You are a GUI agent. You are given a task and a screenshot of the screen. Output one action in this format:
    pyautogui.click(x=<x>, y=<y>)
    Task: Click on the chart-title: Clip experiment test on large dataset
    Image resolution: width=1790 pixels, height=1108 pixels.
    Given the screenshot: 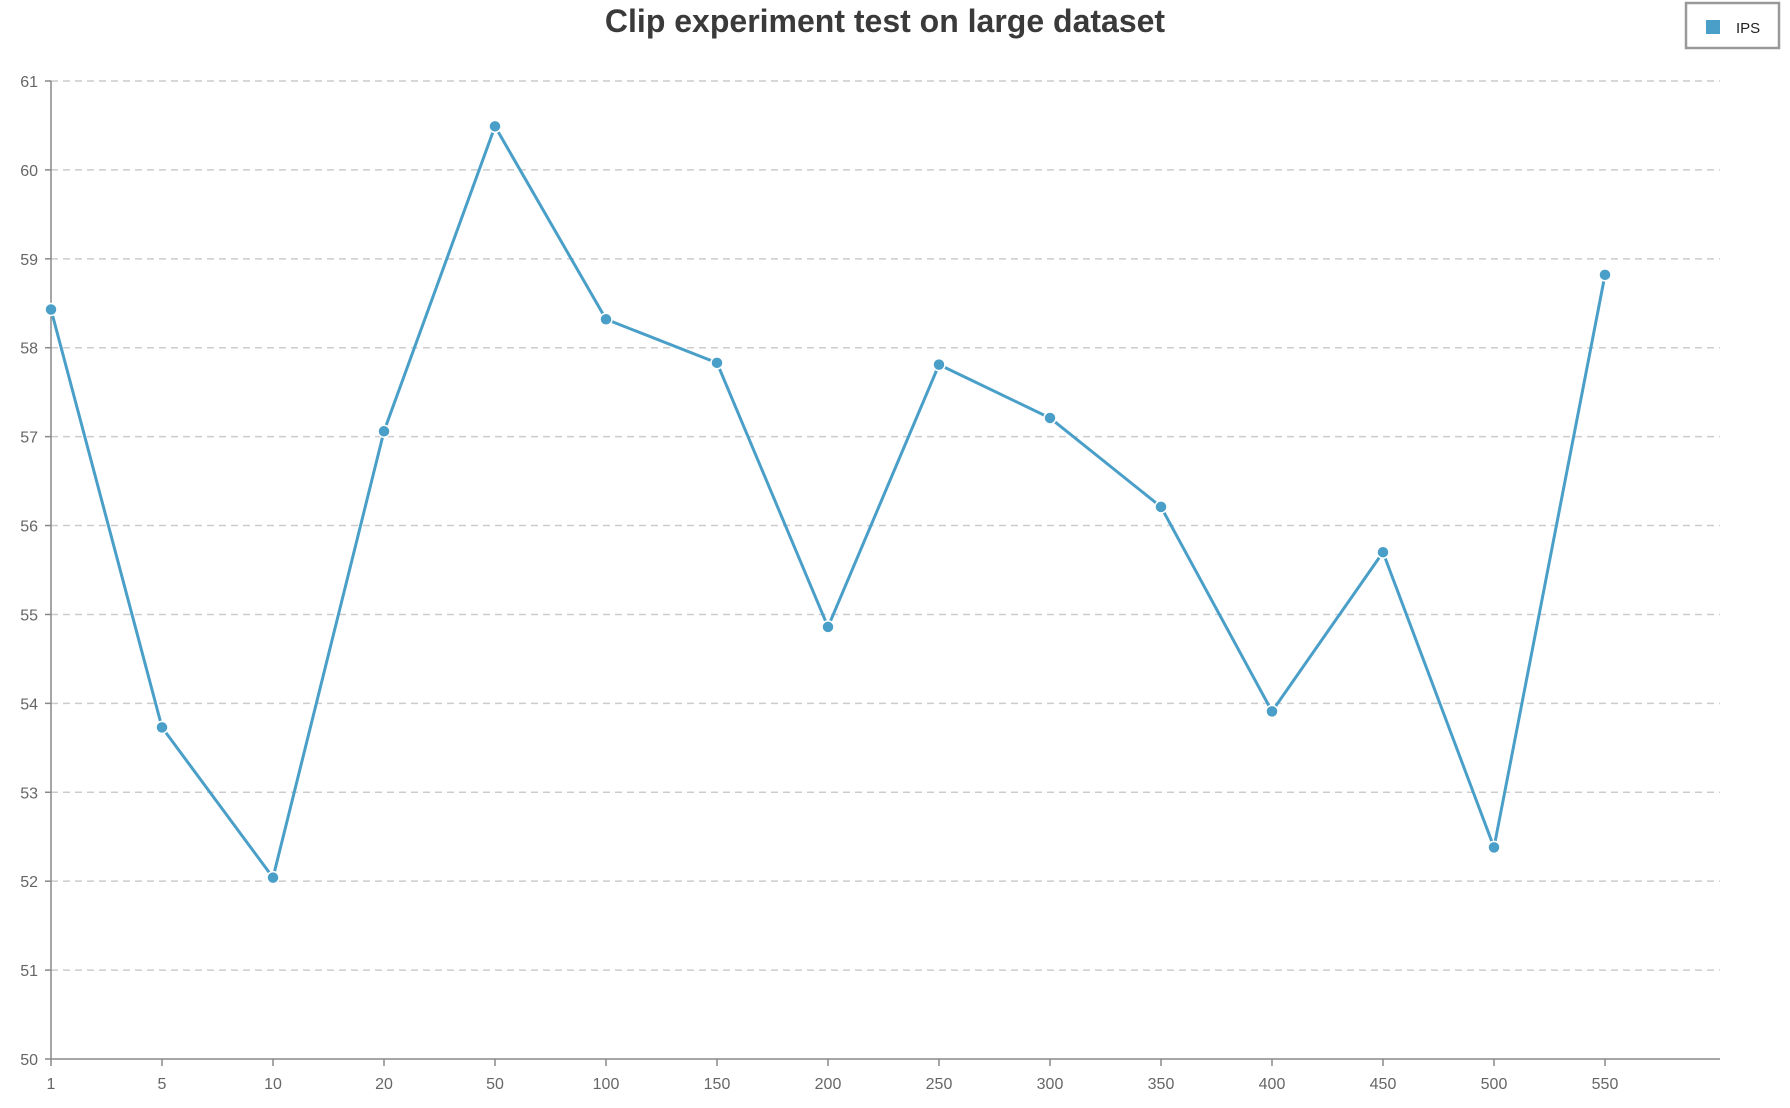 What is the action you would take?
    pyautogui.click(x=885, y=21)
    